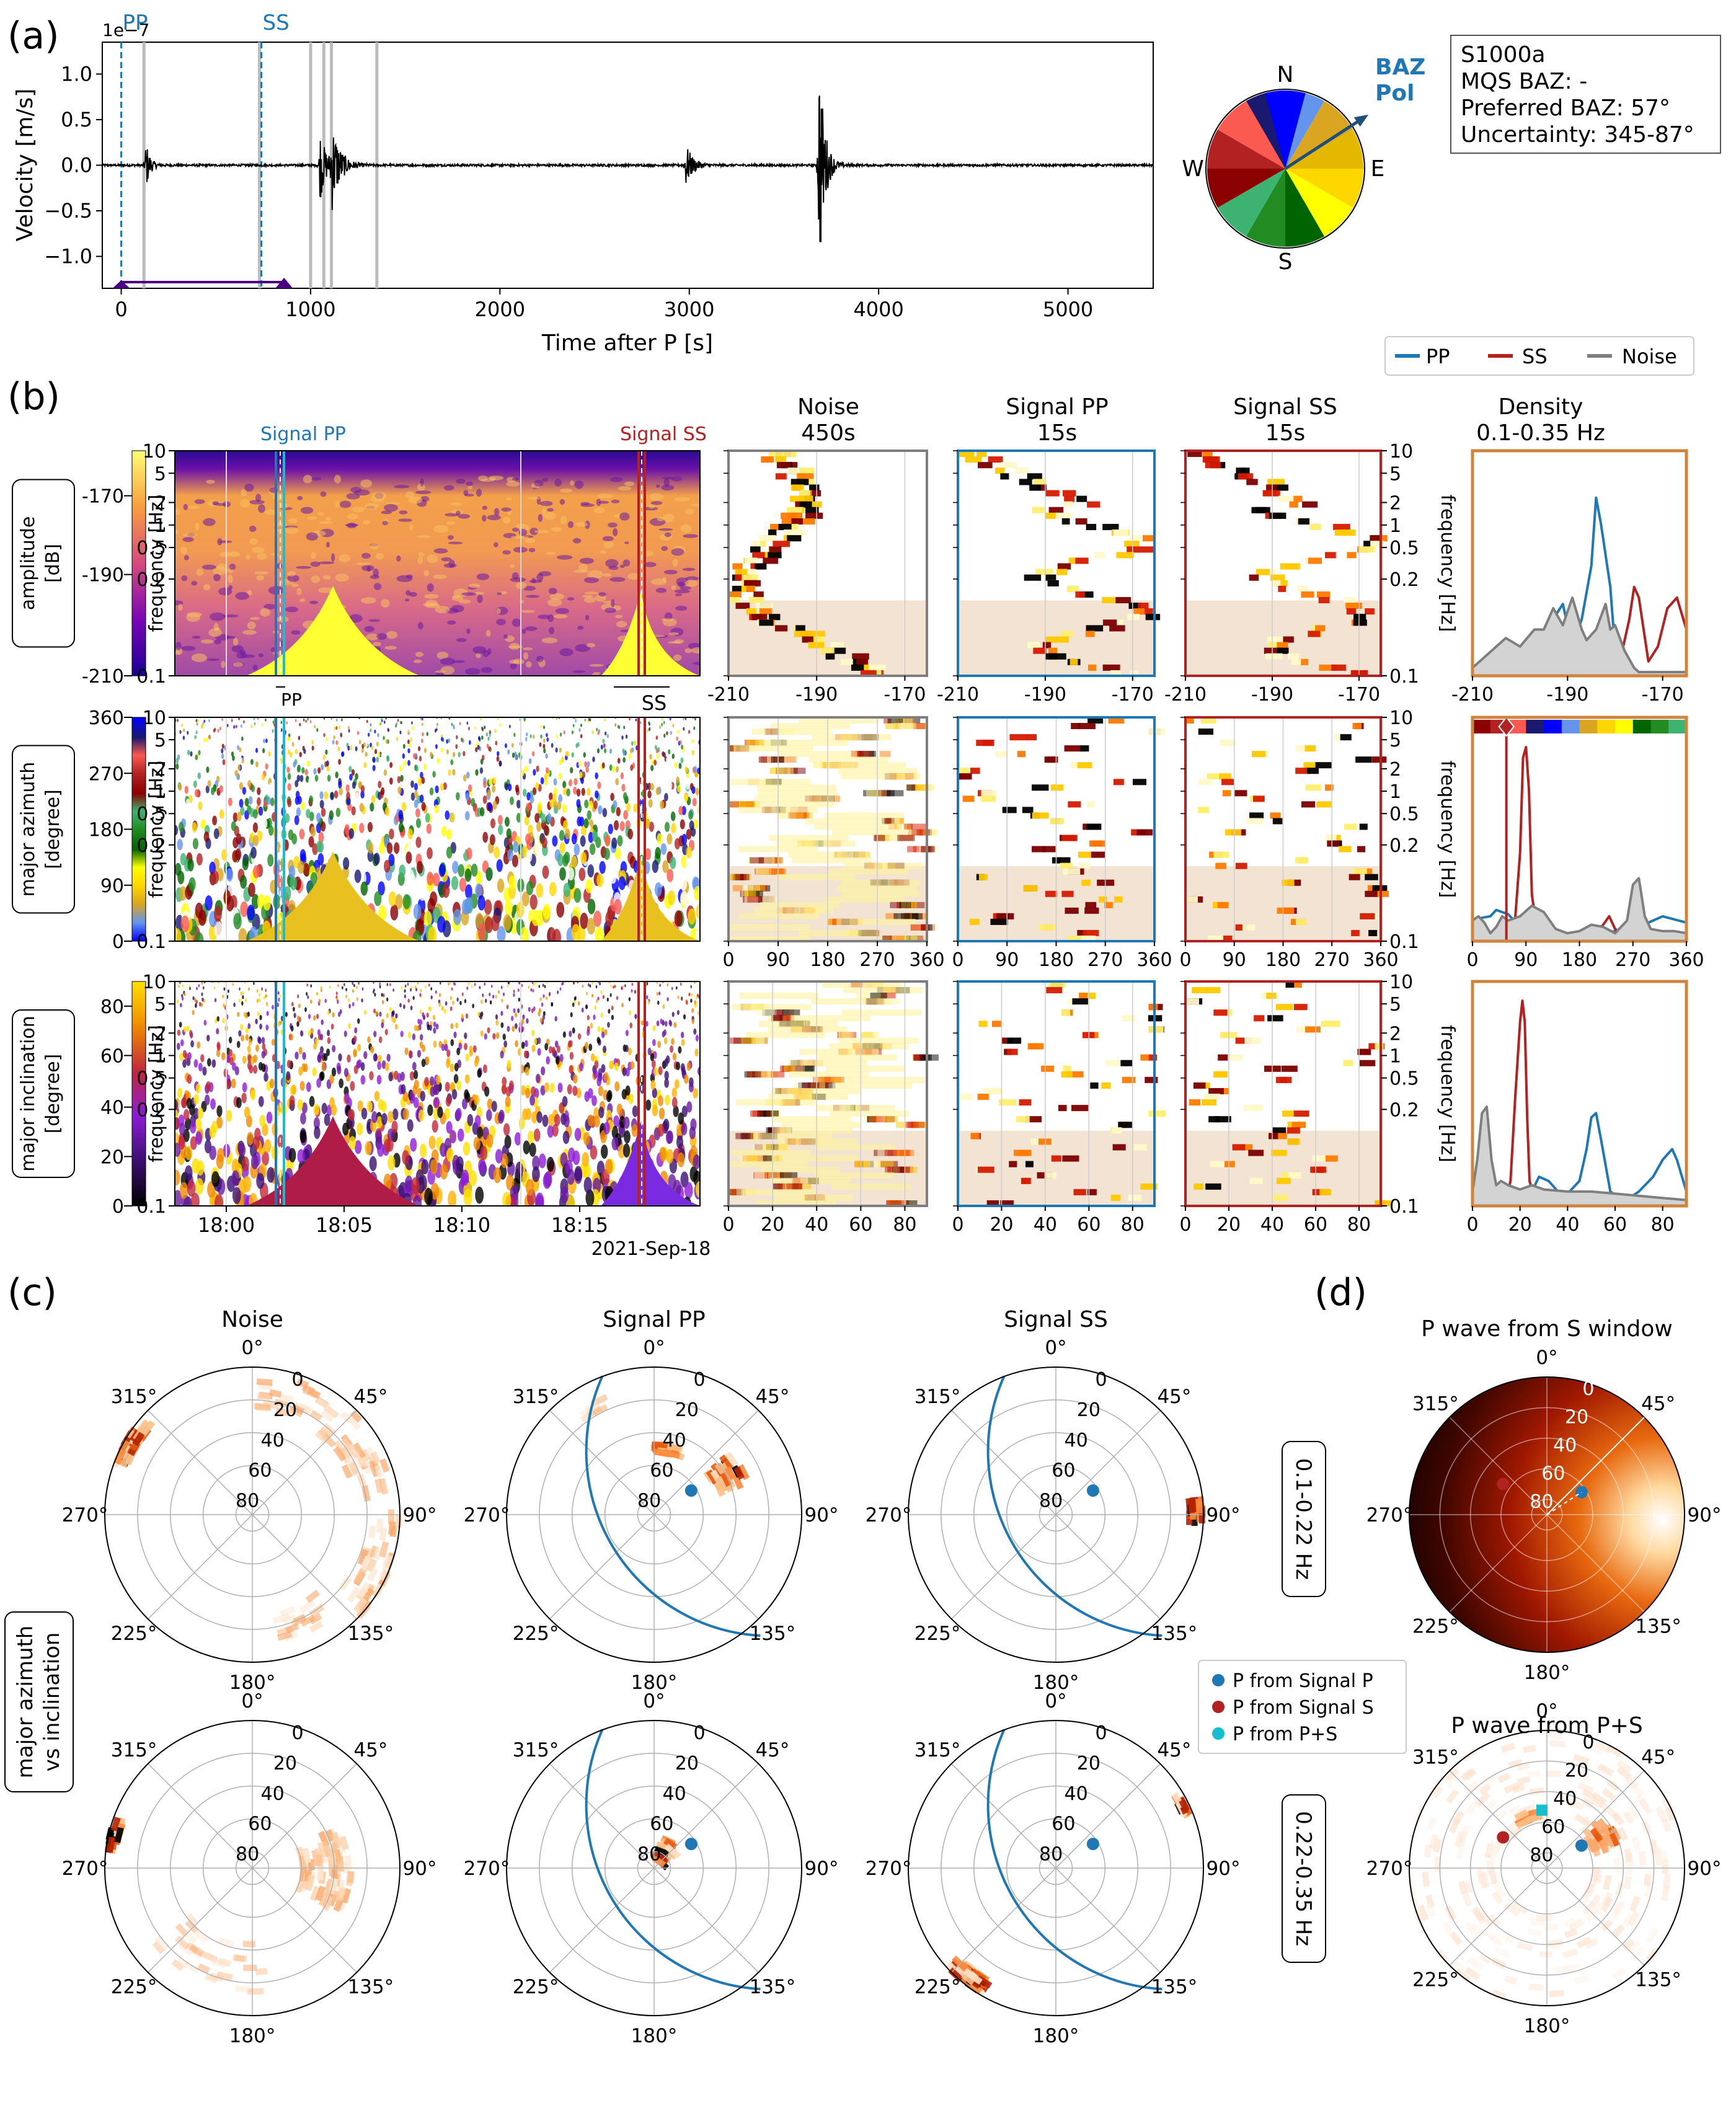 The image size is (1736, 2108). What do you see at coordinates (1105, 960) in the screenshot?
I see `histogram-xtick-label: 270` at bounding box center [1105, 960].